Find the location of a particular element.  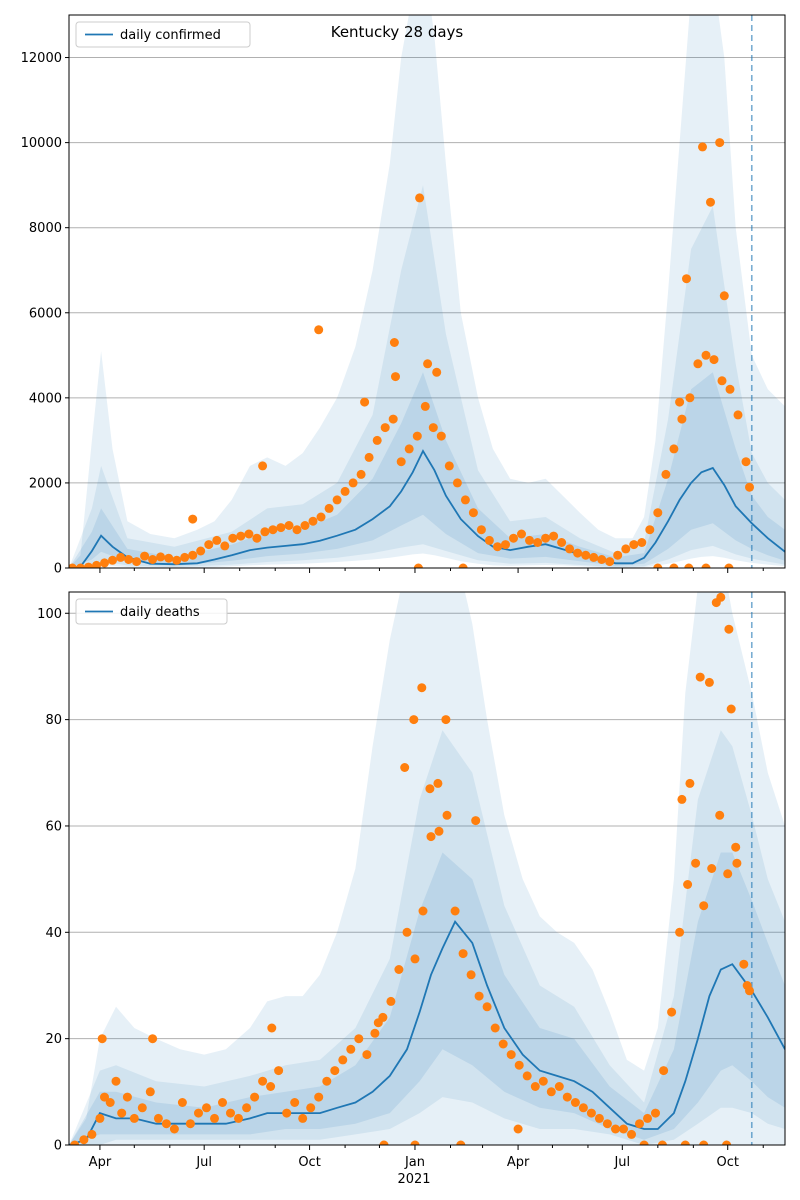

legend: daily confirmed is located at coordinates (163, 34).